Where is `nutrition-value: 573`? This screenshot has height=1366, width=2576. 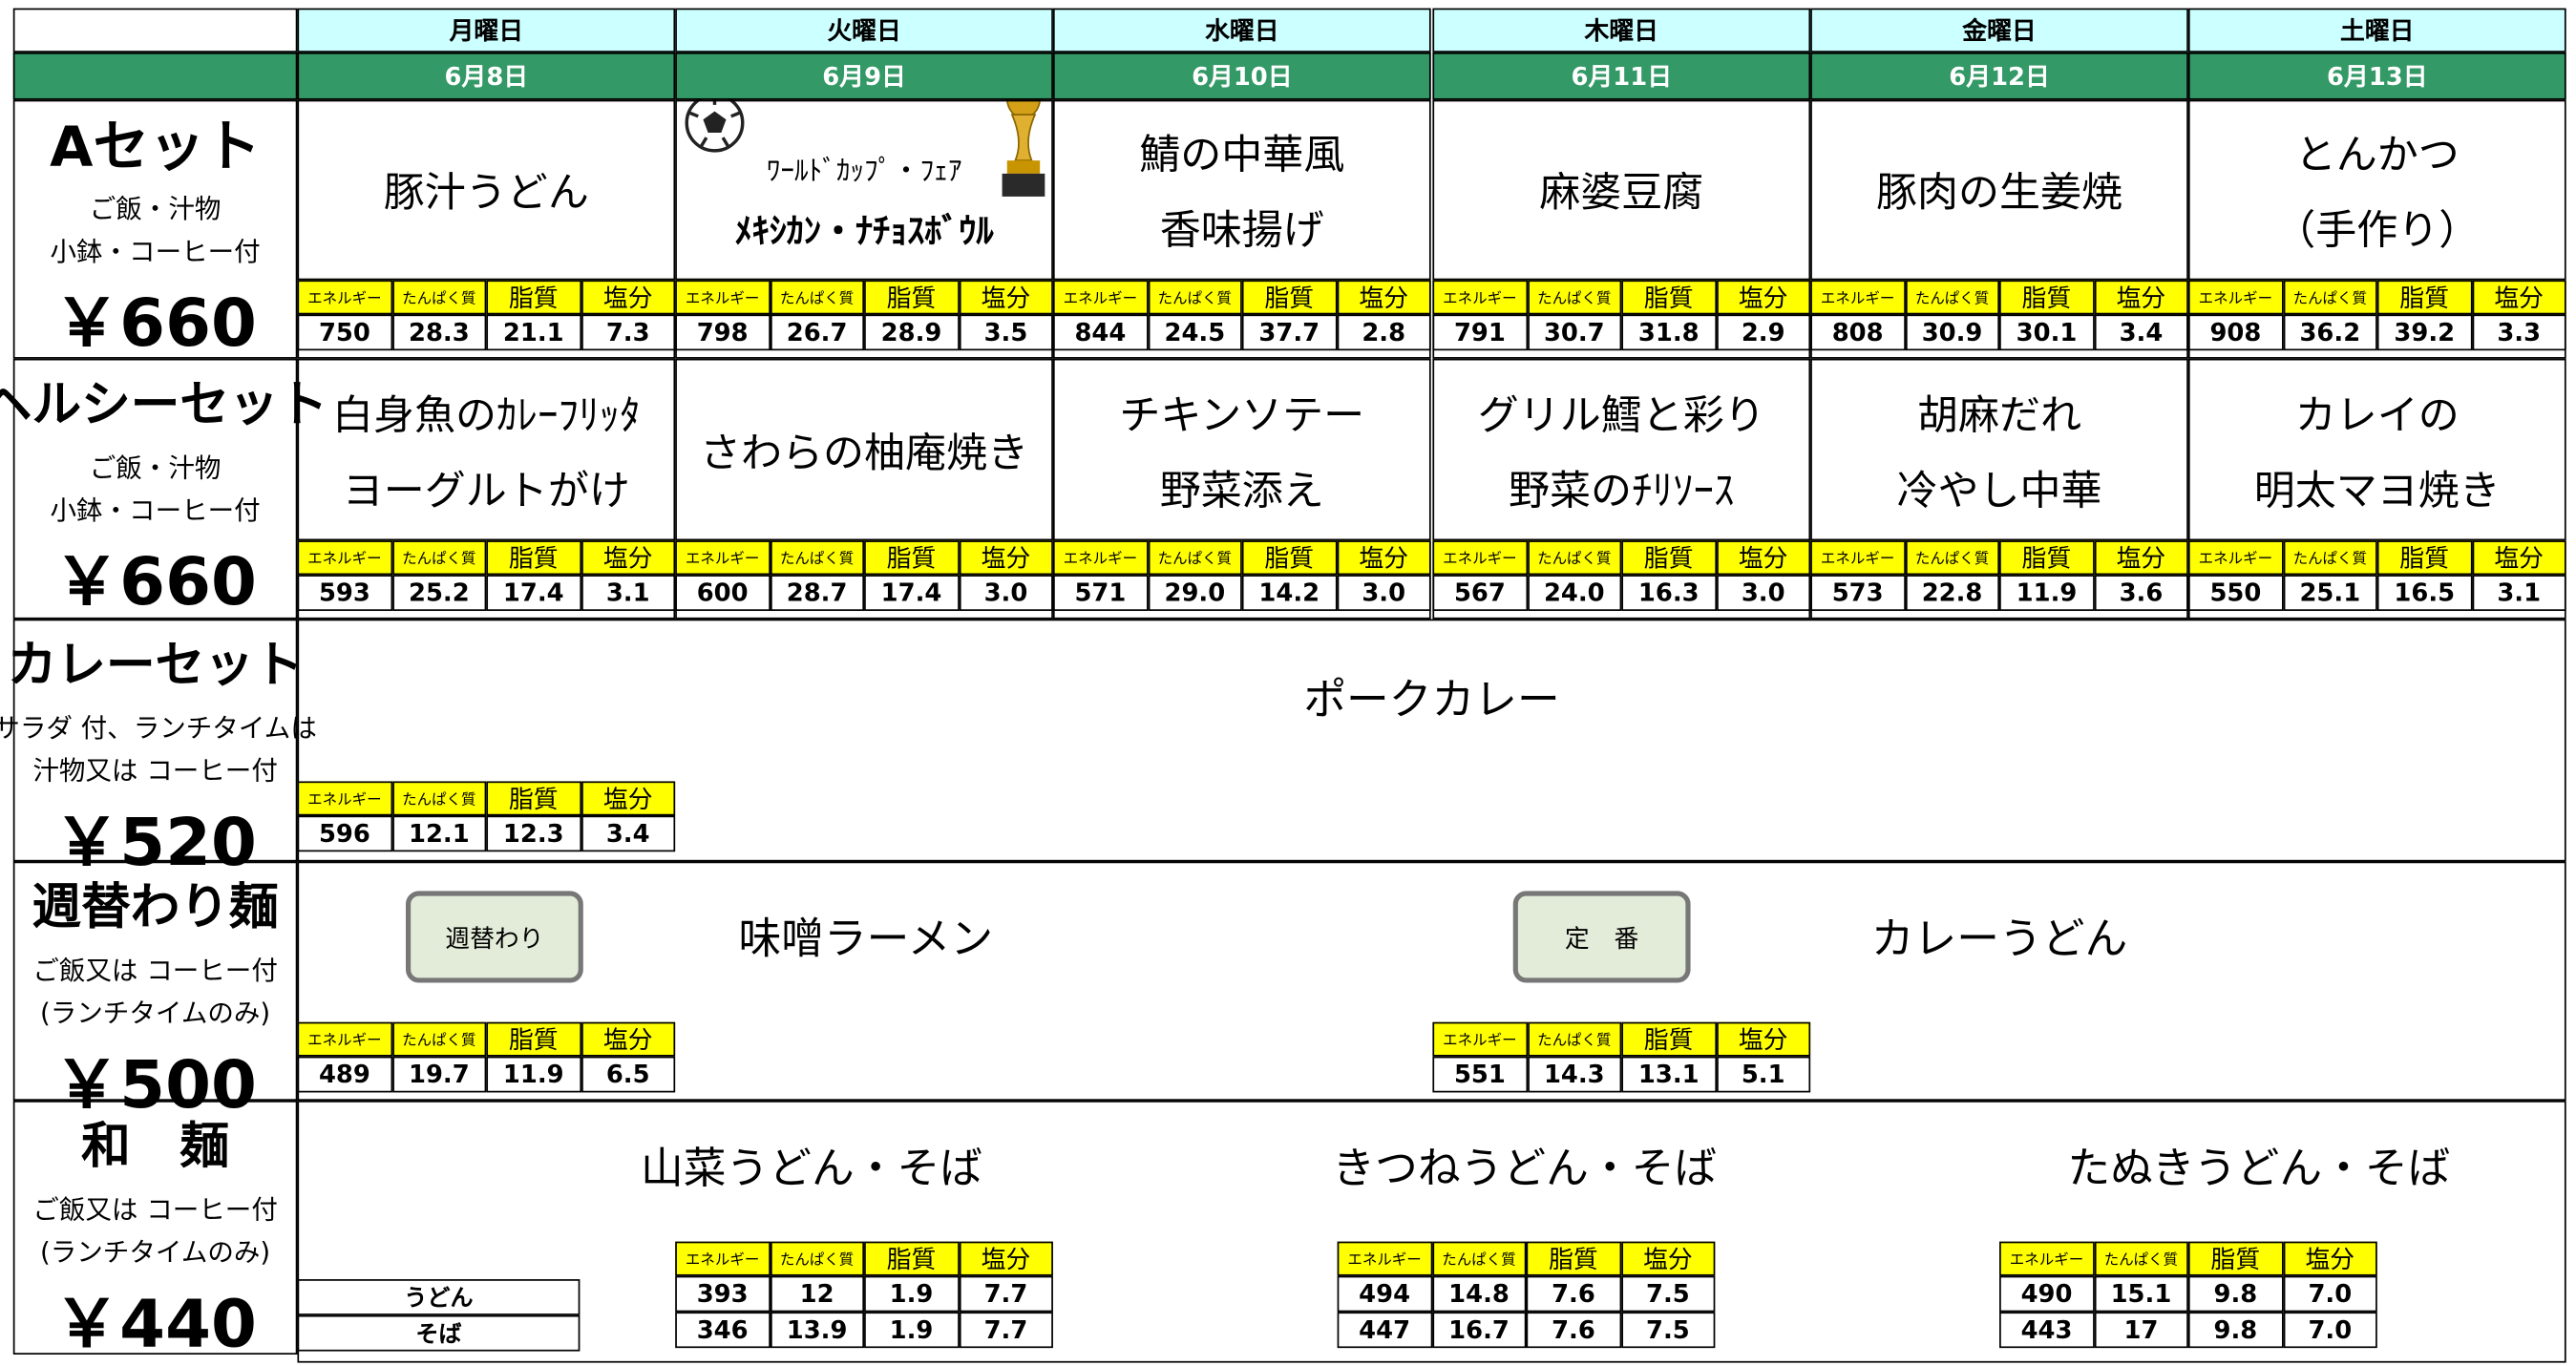 nutrition-value: 573 is located at coordinates (1858, 593).